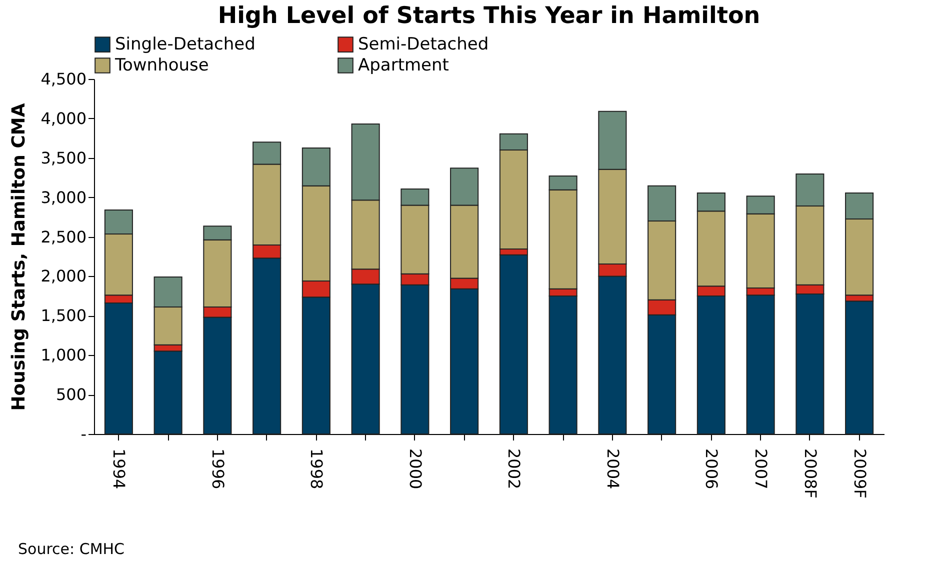 The image size is (945, 574). What do you see at coordinates (415, 469) in the screenshot?
I see `x-tick-label: 2000` at bounding box center [415, 469].